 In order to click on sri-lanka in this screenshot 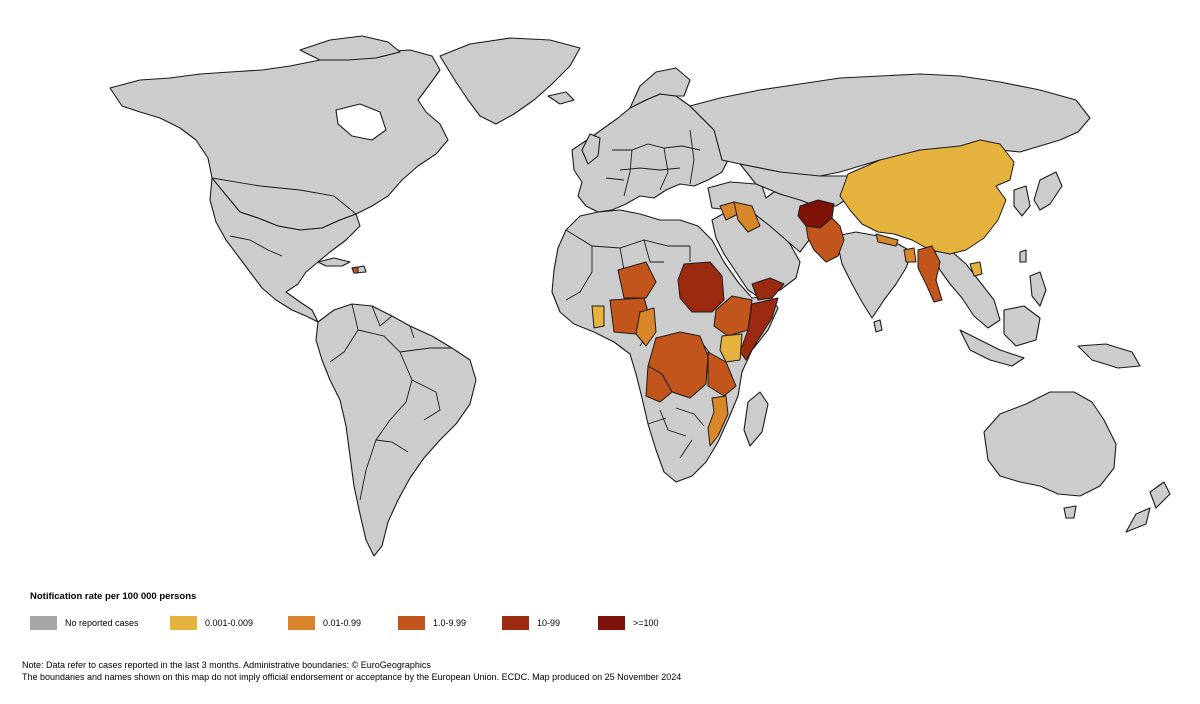, I will do `click(878, 326)`.